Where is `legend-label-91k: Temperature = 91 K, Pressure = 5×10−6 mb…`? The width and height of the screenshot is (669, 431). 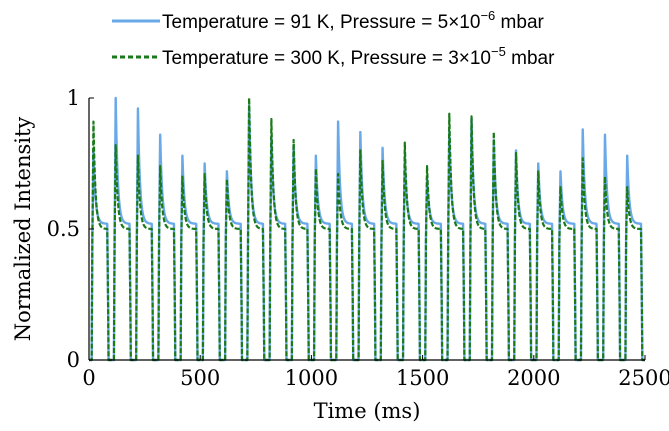
legend-label-91k: Temperature = 91 K, Pressure = 5×10−6 mb… is located at coordinates (353, 20).